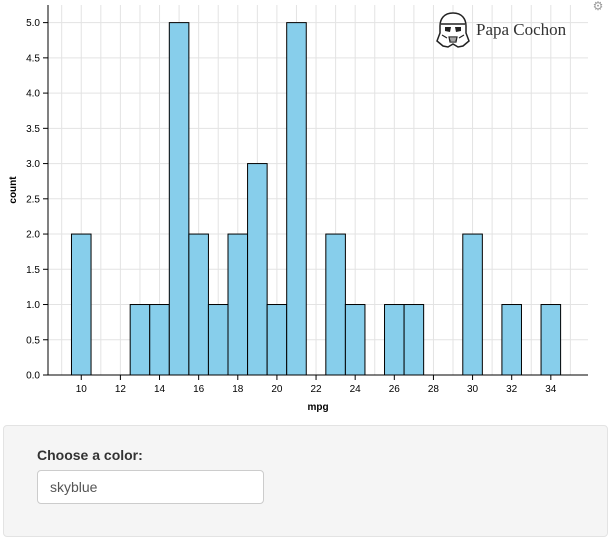 This screenshot has height=540, width=613. I want to click on y-tick-label: 3.0, so click(33, 164).